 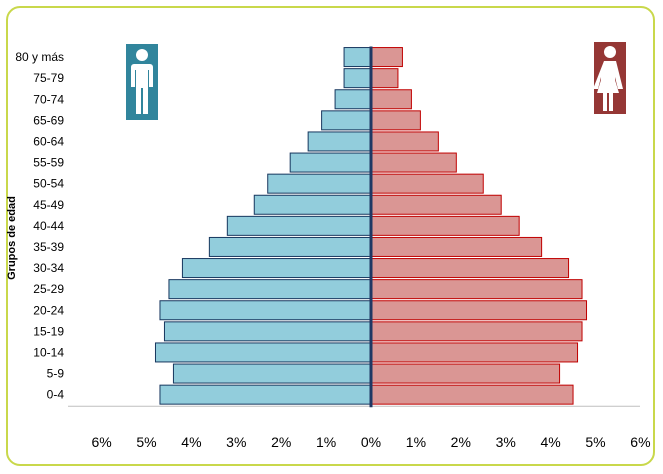 What do you see at coordinates (48, 226) in the screenshot?
I see `category-label: 40-44` at bounding box center [48, 226].